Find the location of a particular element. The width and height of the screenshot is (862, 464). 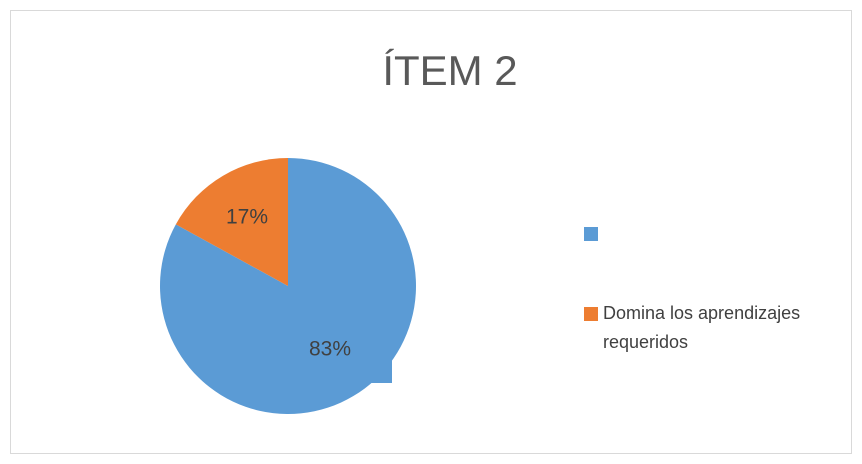

pie-slice is located at coordinates (231, 222).